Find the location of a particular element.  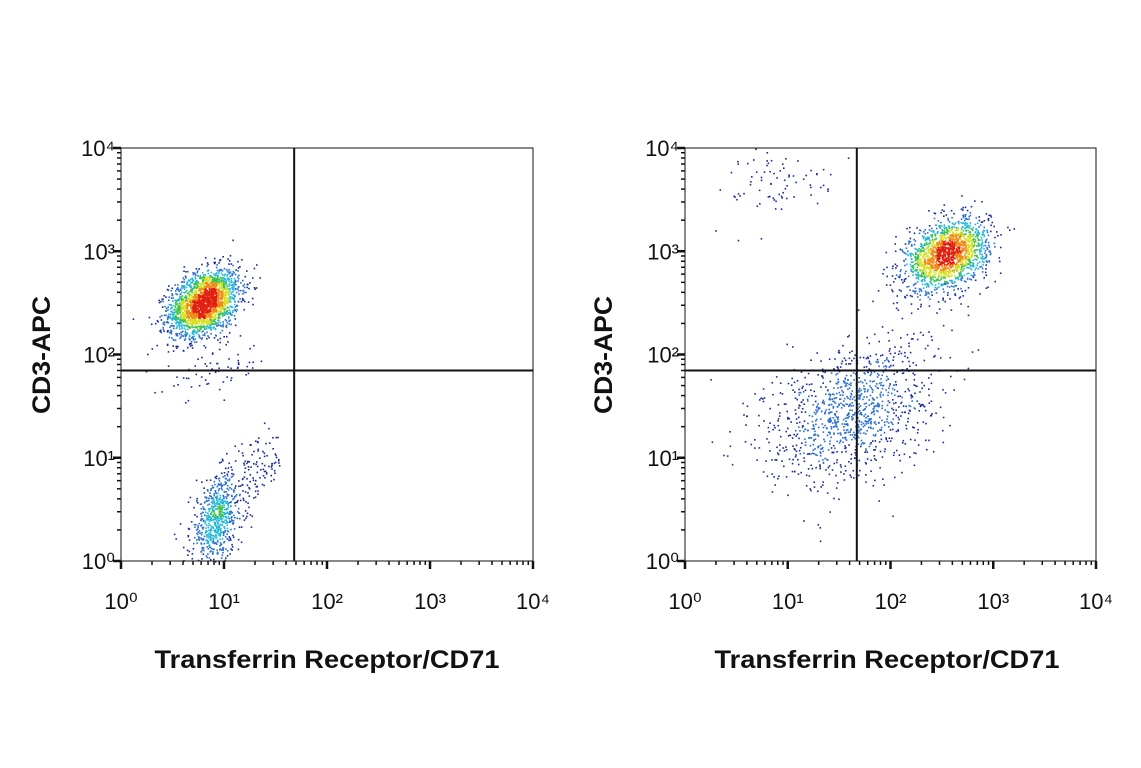

y-tick-label: 10³ is located at coordinates (99, 251).